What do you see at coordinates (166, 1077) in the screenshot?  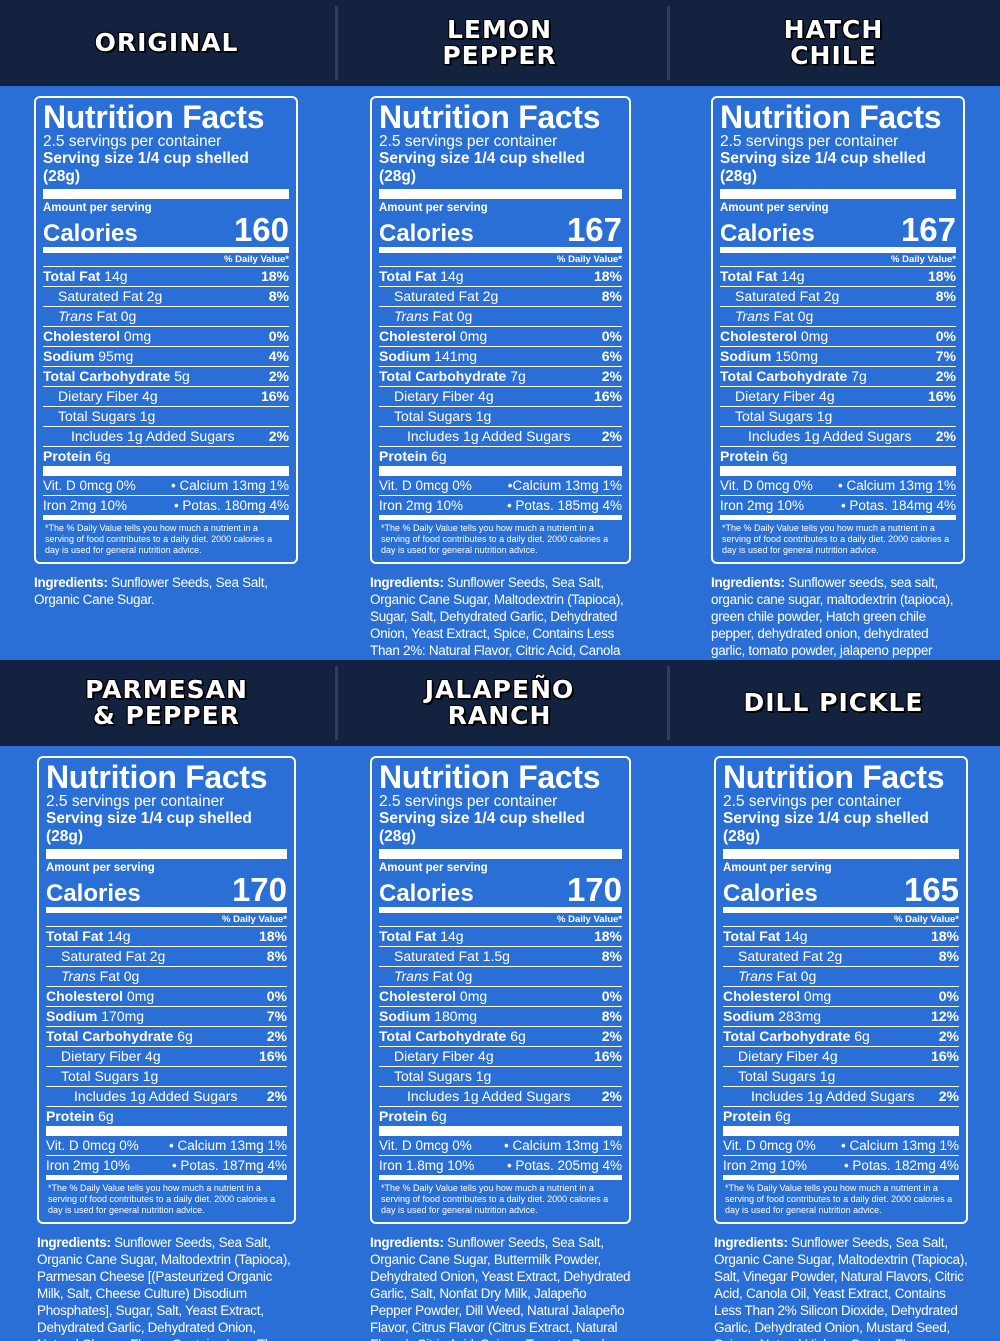 I see `total-sugars-row: Total Sugars 1g` at bounding box center [166, 1077].